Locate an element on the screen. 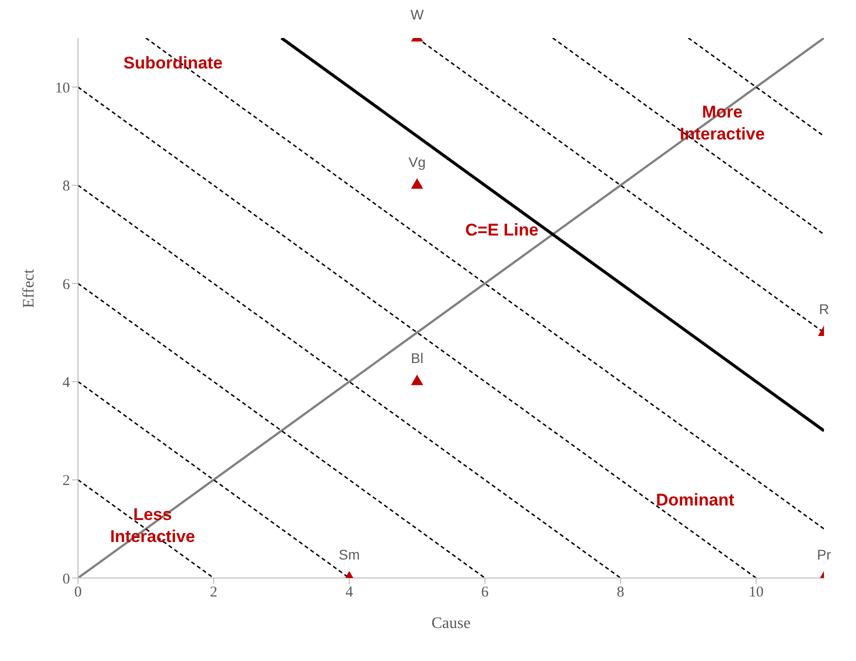 The image size is (856, 661). annotation: Dominant is located at coordinates (695, 500).